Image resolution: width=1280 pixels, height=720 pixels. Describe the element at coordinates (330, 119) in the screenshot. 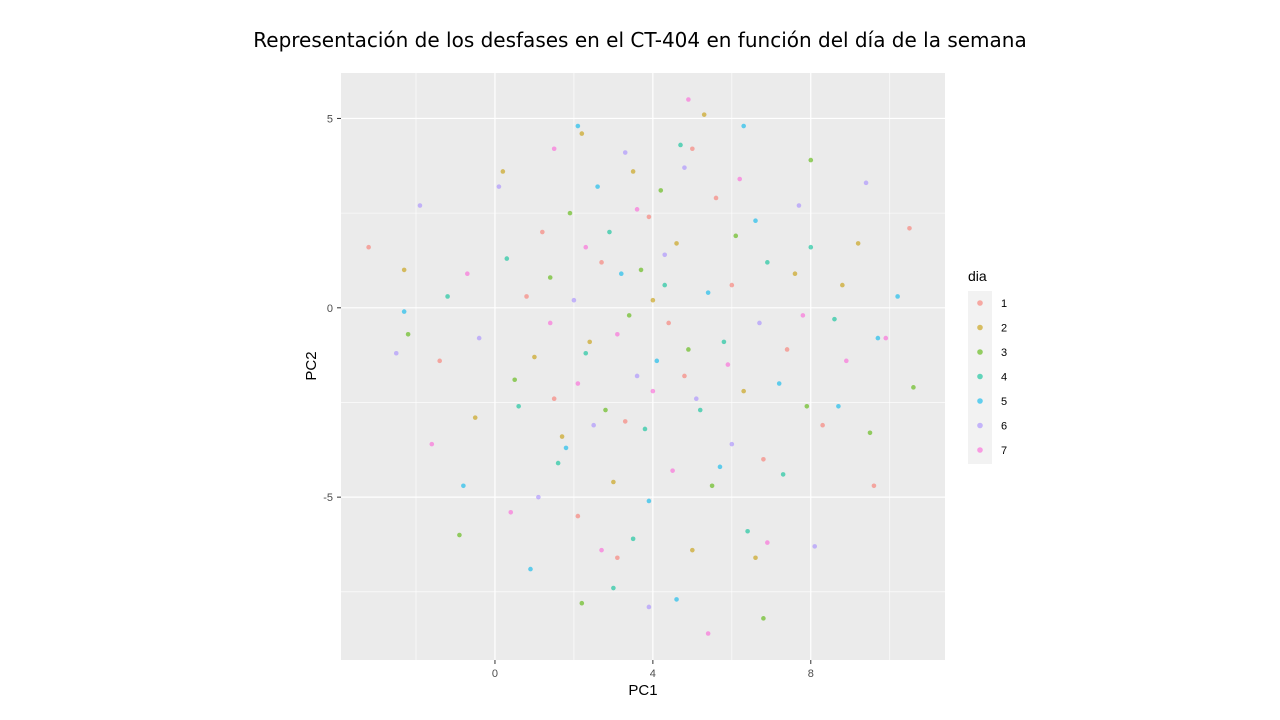

I see `y-tick-label: 5` at that location.